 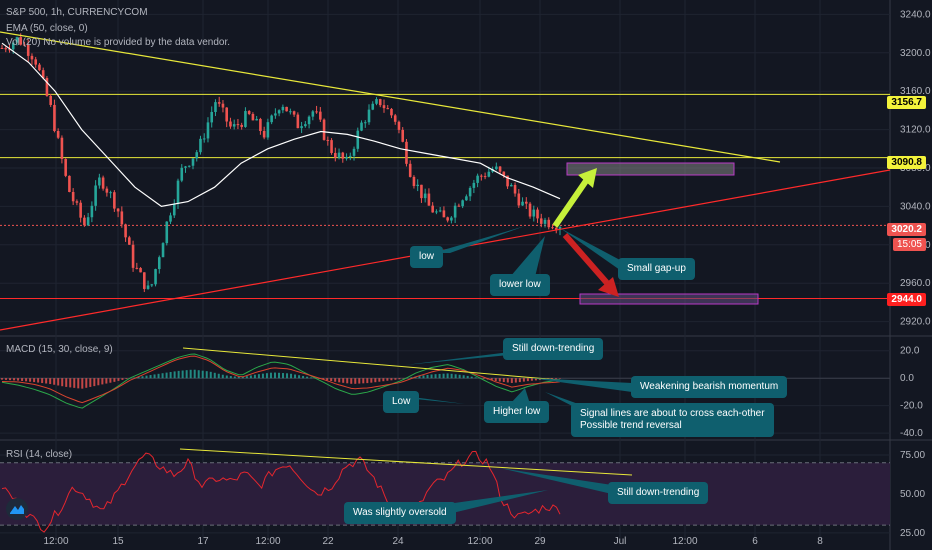 I want to click on target-box-down, so click(x=669, y=299).